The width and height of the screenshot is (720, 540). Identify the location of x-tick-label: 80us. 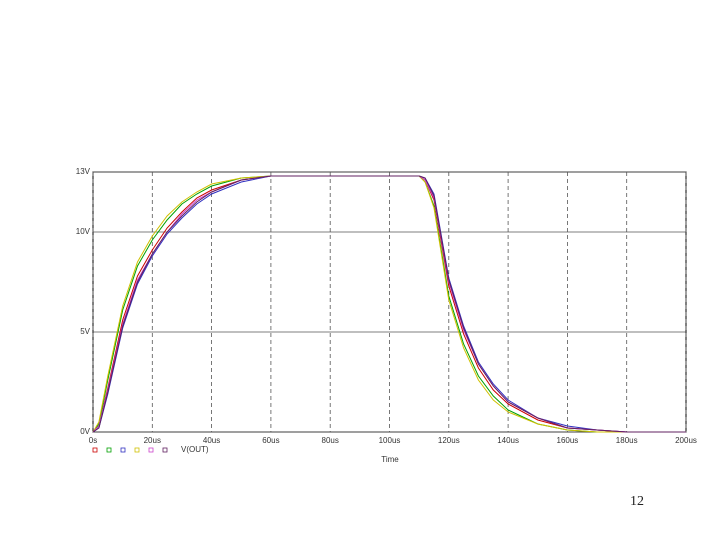
(330, 440).